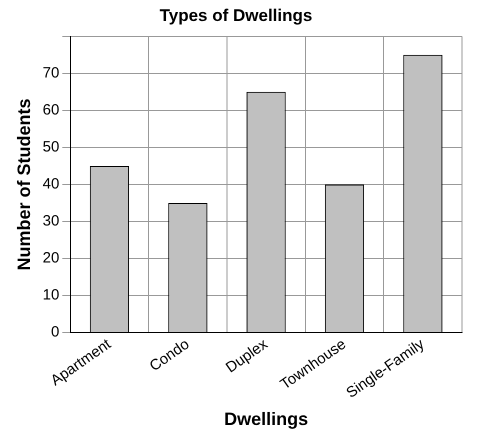 Image resolution: width=482 pixels, height=440 pixels. What do you see at coordinates (51, 184) in the screenshot?
I see `y-tick-label: 40` at bounding box center [51, 184].